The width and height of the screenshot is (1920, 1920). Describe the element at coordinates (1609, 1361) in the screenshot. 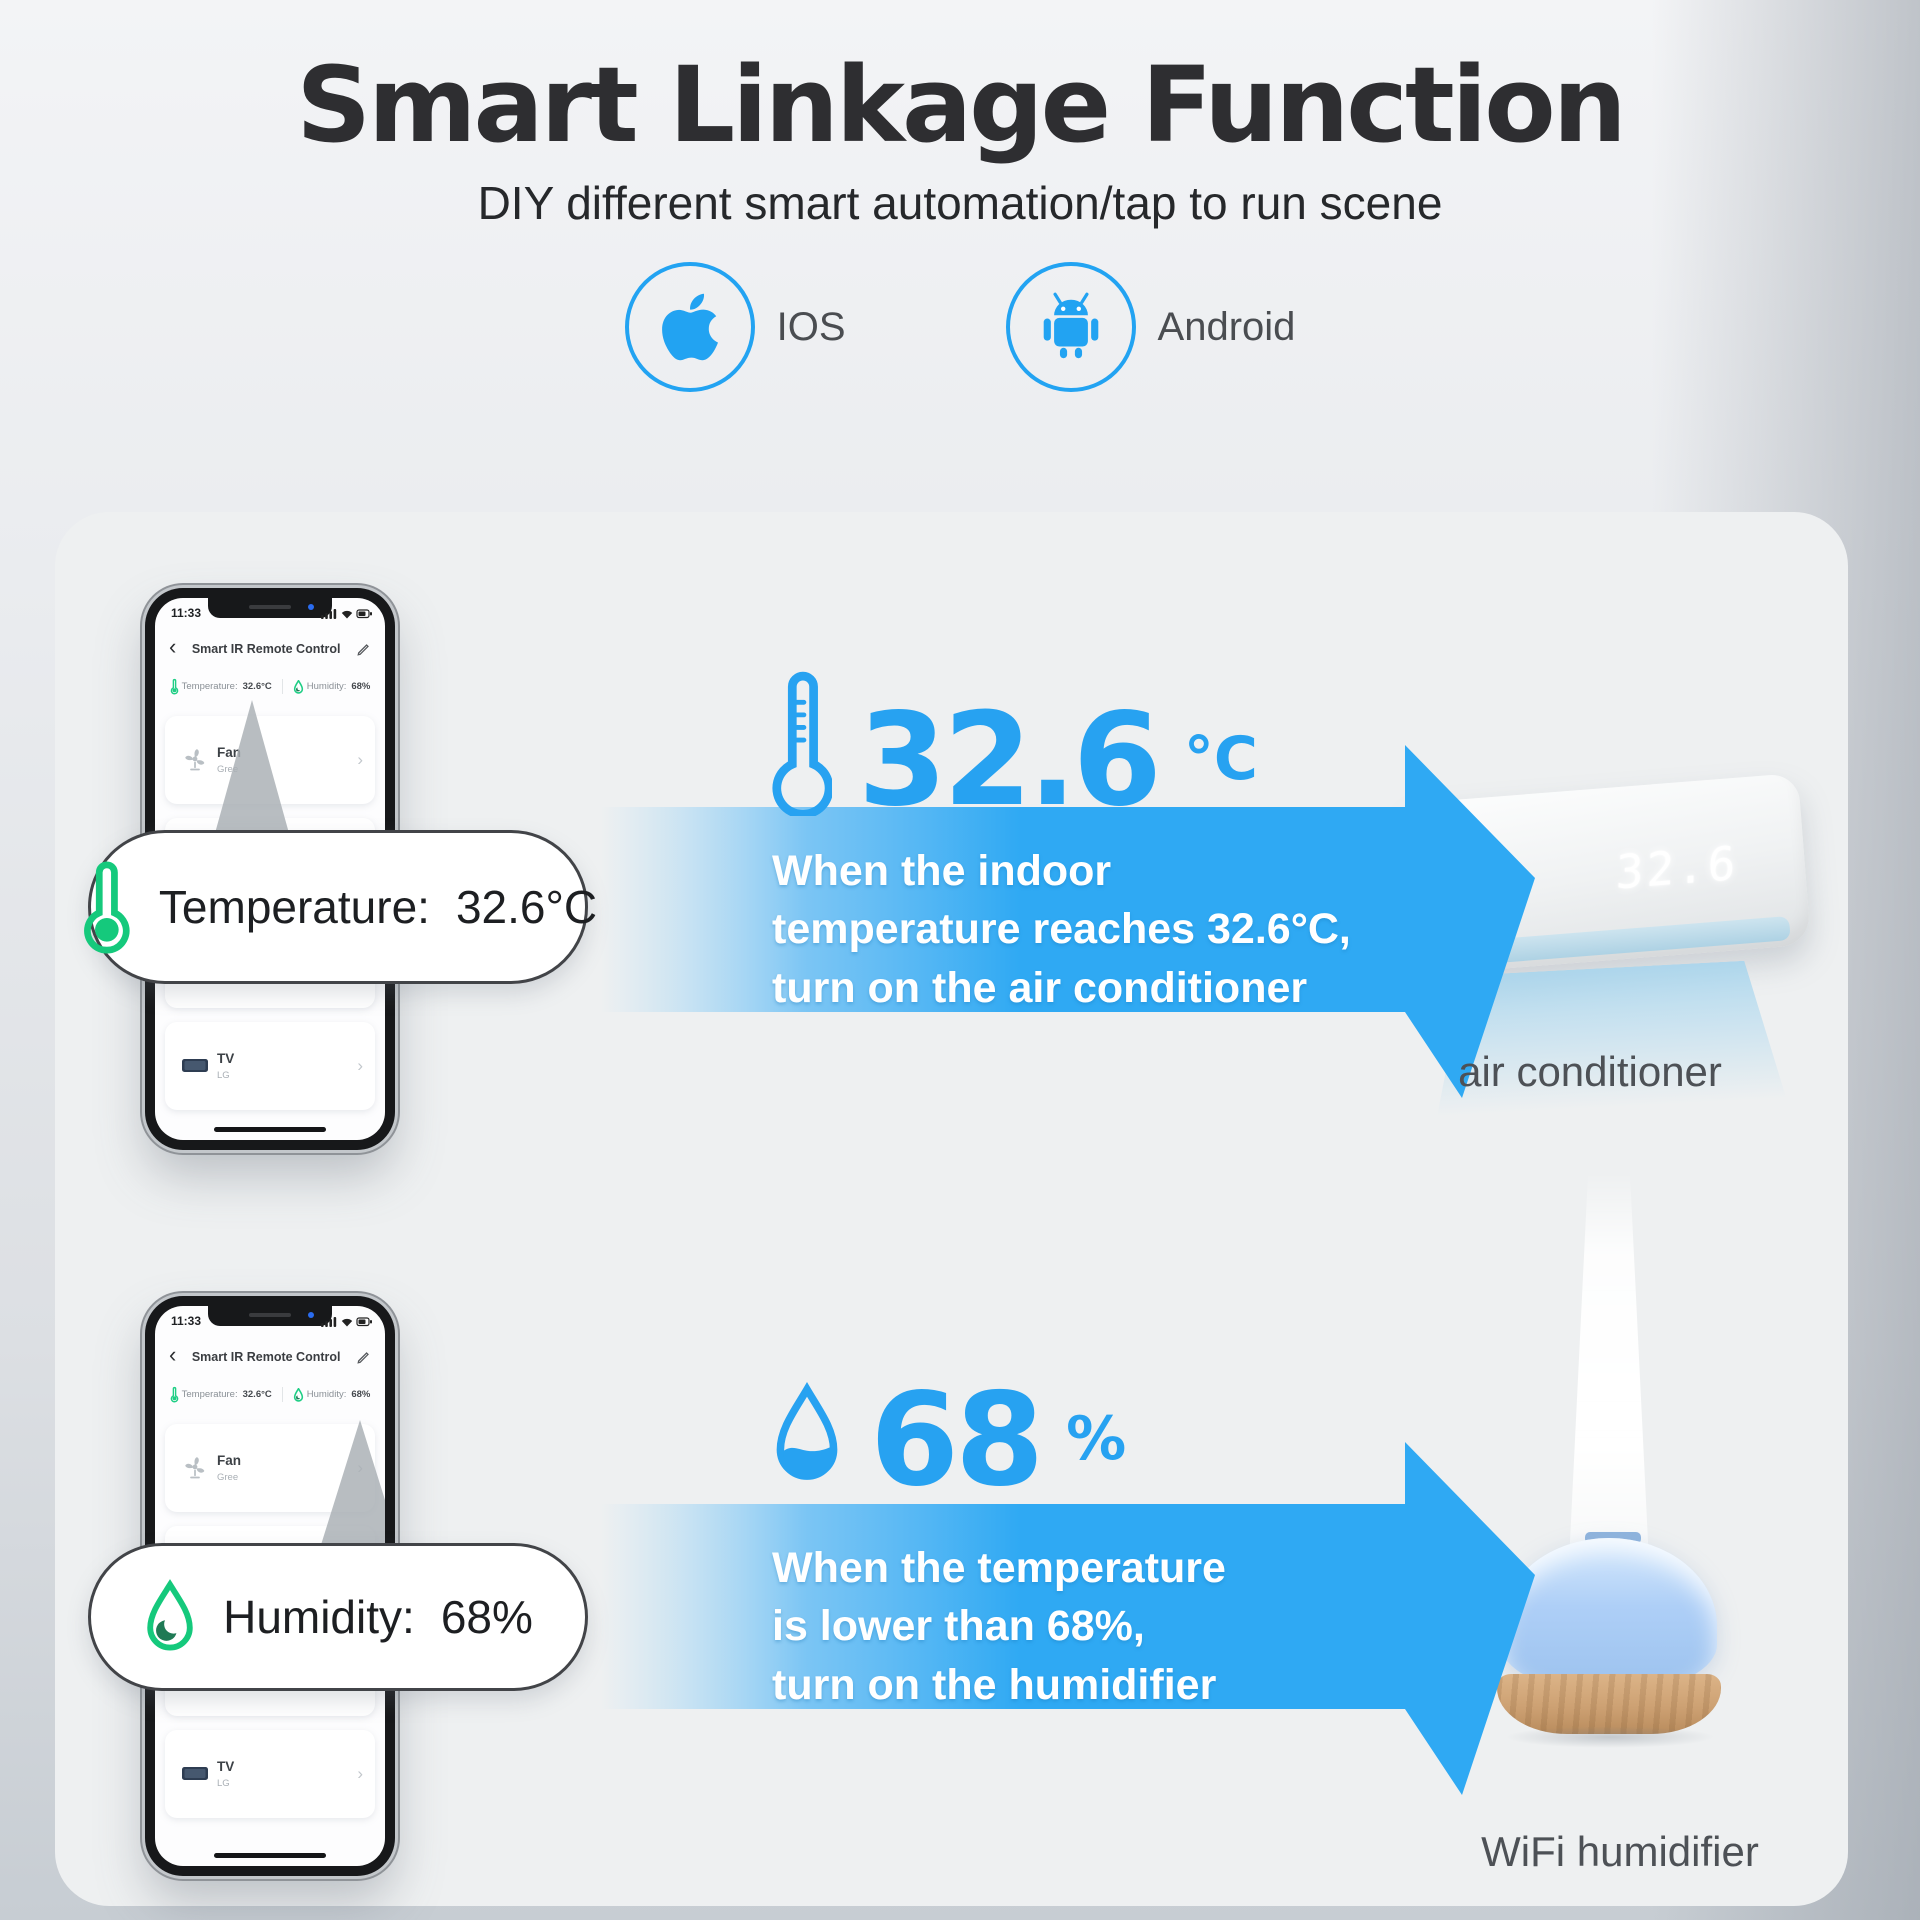

I see `humidifier-mist` at that location.